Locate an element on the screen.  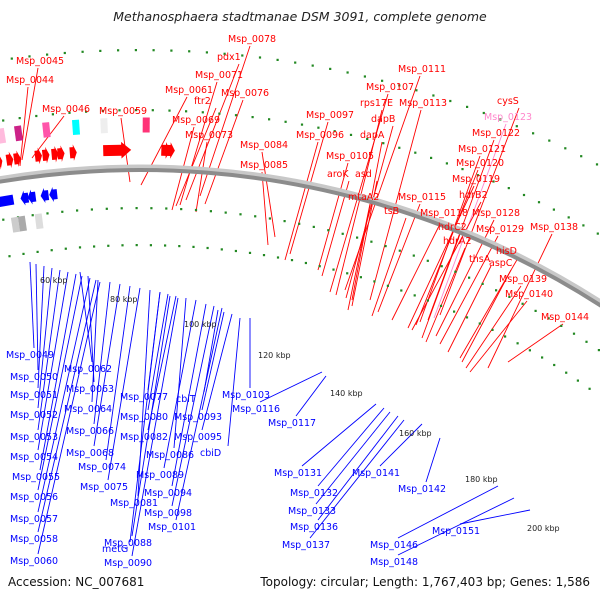
gene-label: Msp_0123 is located at coordinates (508, 117).